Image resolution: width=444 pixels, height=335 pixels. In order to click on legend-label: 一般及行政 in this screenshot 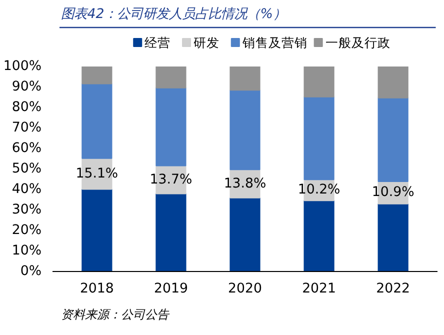, I will do `click(357, 42)`.